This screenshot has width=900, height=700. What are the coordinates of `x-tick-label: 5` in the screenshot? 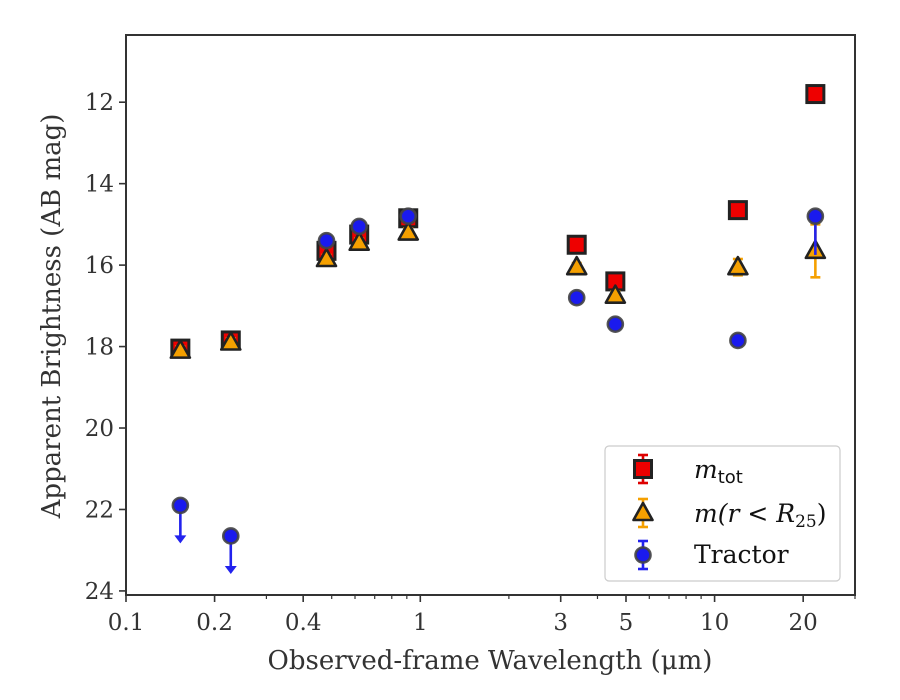 It's located at (626, 623).